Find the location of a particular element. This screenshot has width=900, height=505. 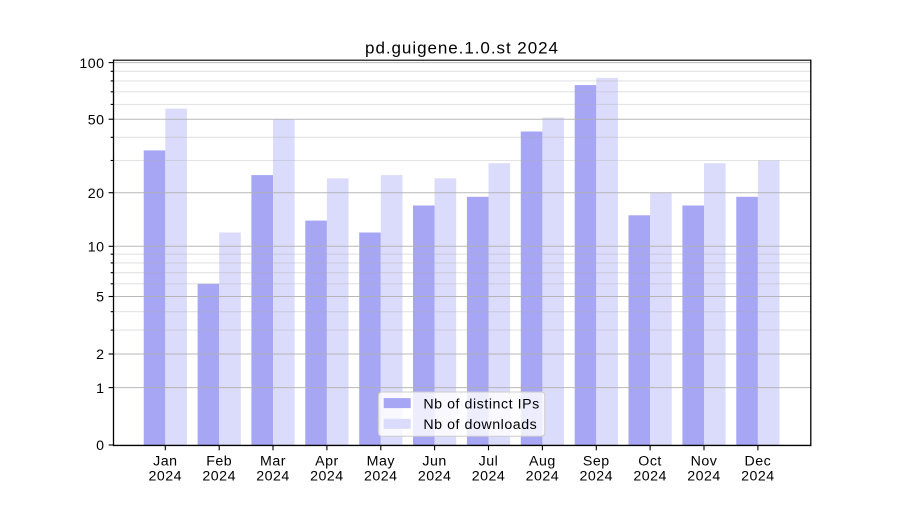

svg-text: 10 is located at coordinates (96, 248).